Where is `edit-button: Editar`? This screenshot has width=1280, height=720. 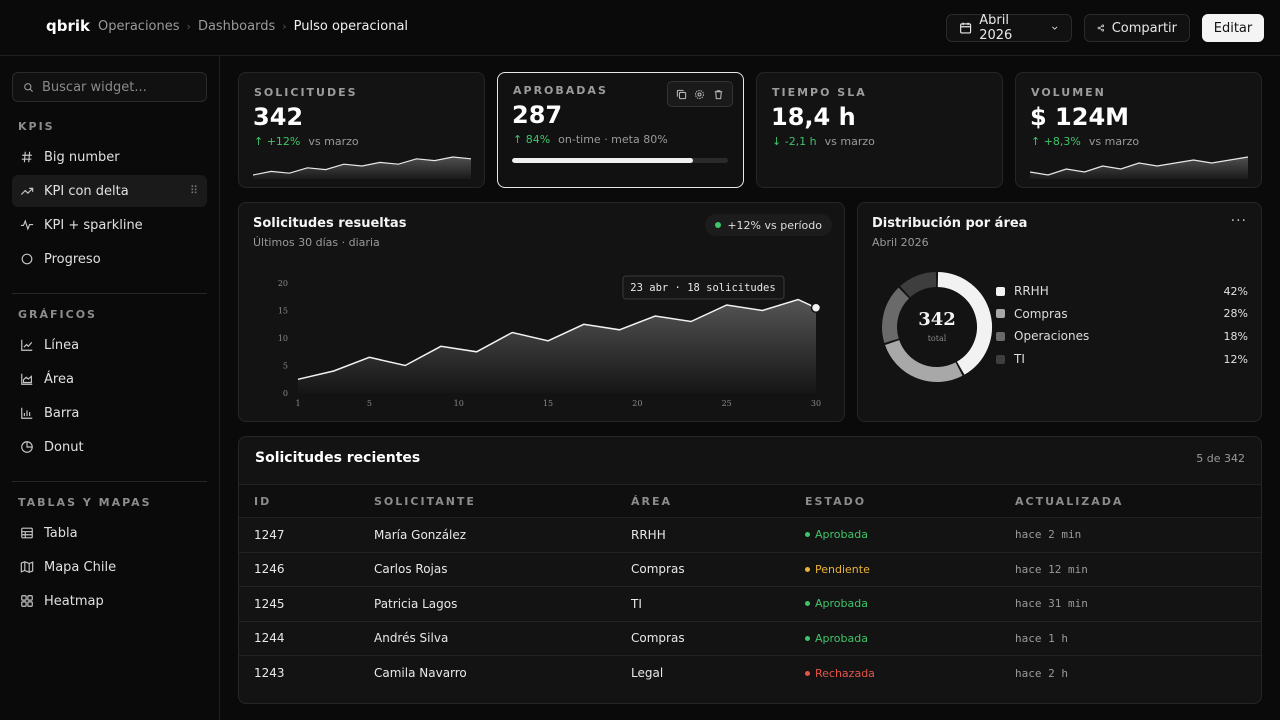 edit-button: Editar is located at coordinates (1233, 28).